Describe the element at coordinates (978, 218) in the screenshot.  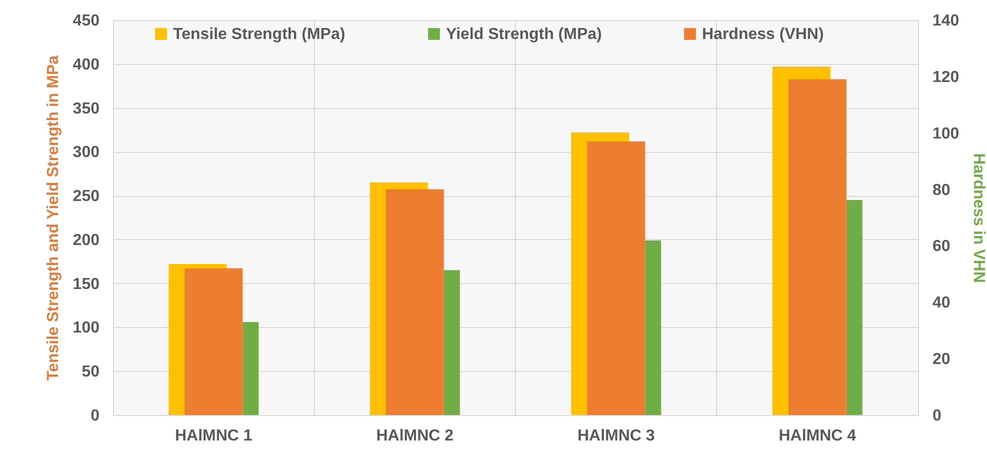
I see `y2-axis-title: Hardness in VHN` at that location.